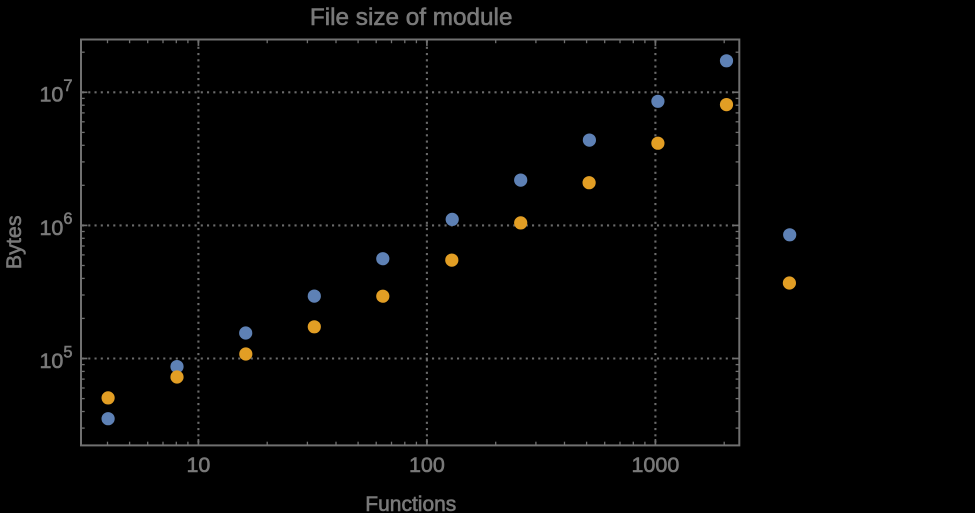  Describe the element at coordinates (14, 242) in the screenshot. I see `svg-text: Bytes` at that location.